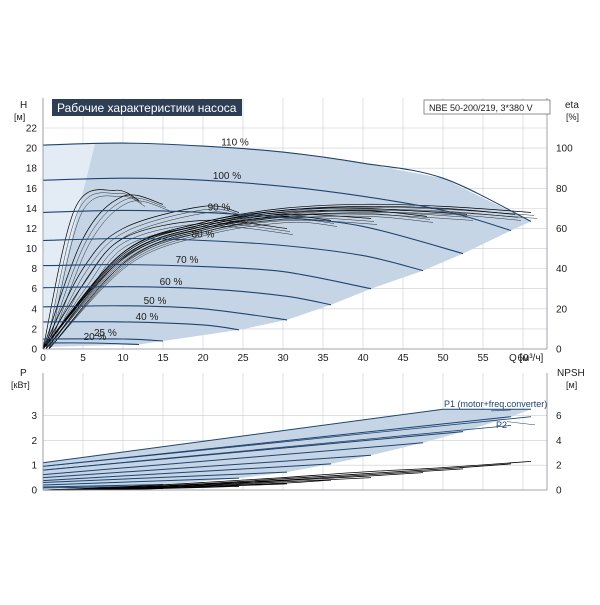  Describe the element at coordinates (32, 229) in the screenshot. I see `head-tick-label: 12` at that location.